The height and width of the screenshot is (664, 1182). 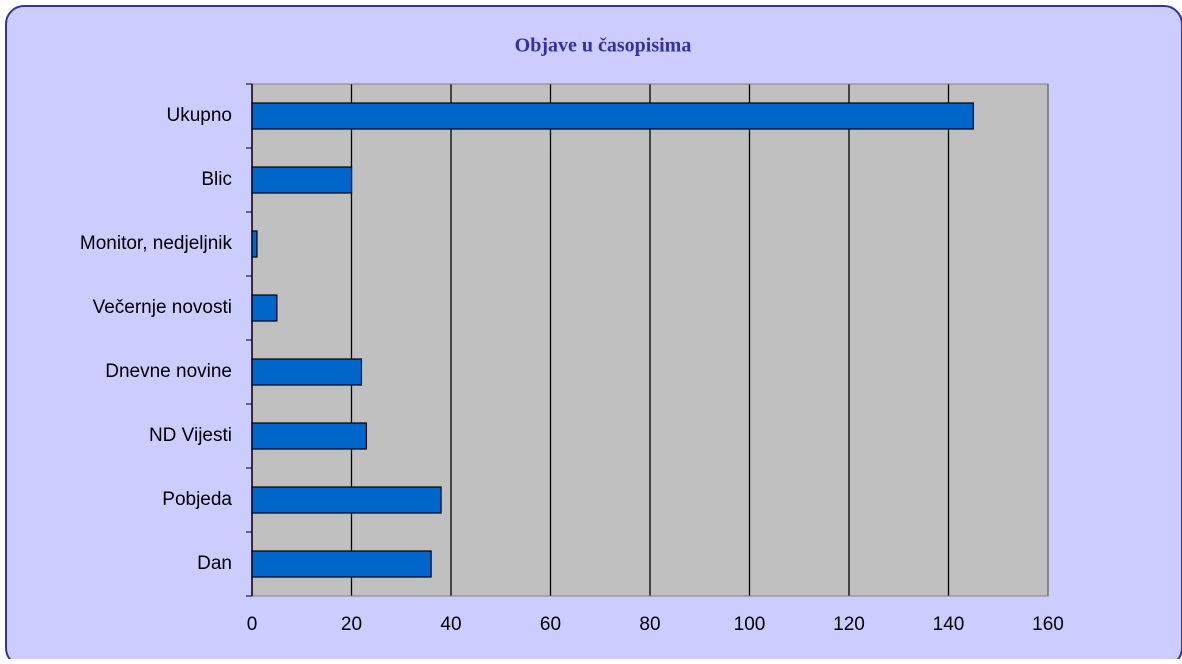 I want to click on x-tick-label: 0, so click(x=252, y=624).